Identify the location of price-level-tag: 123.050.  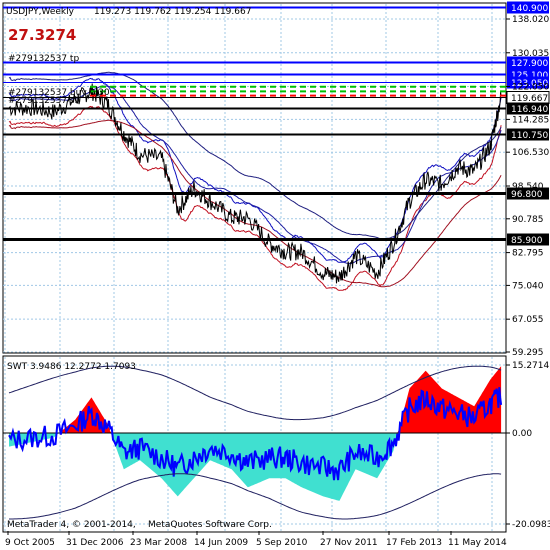
(528, 82).